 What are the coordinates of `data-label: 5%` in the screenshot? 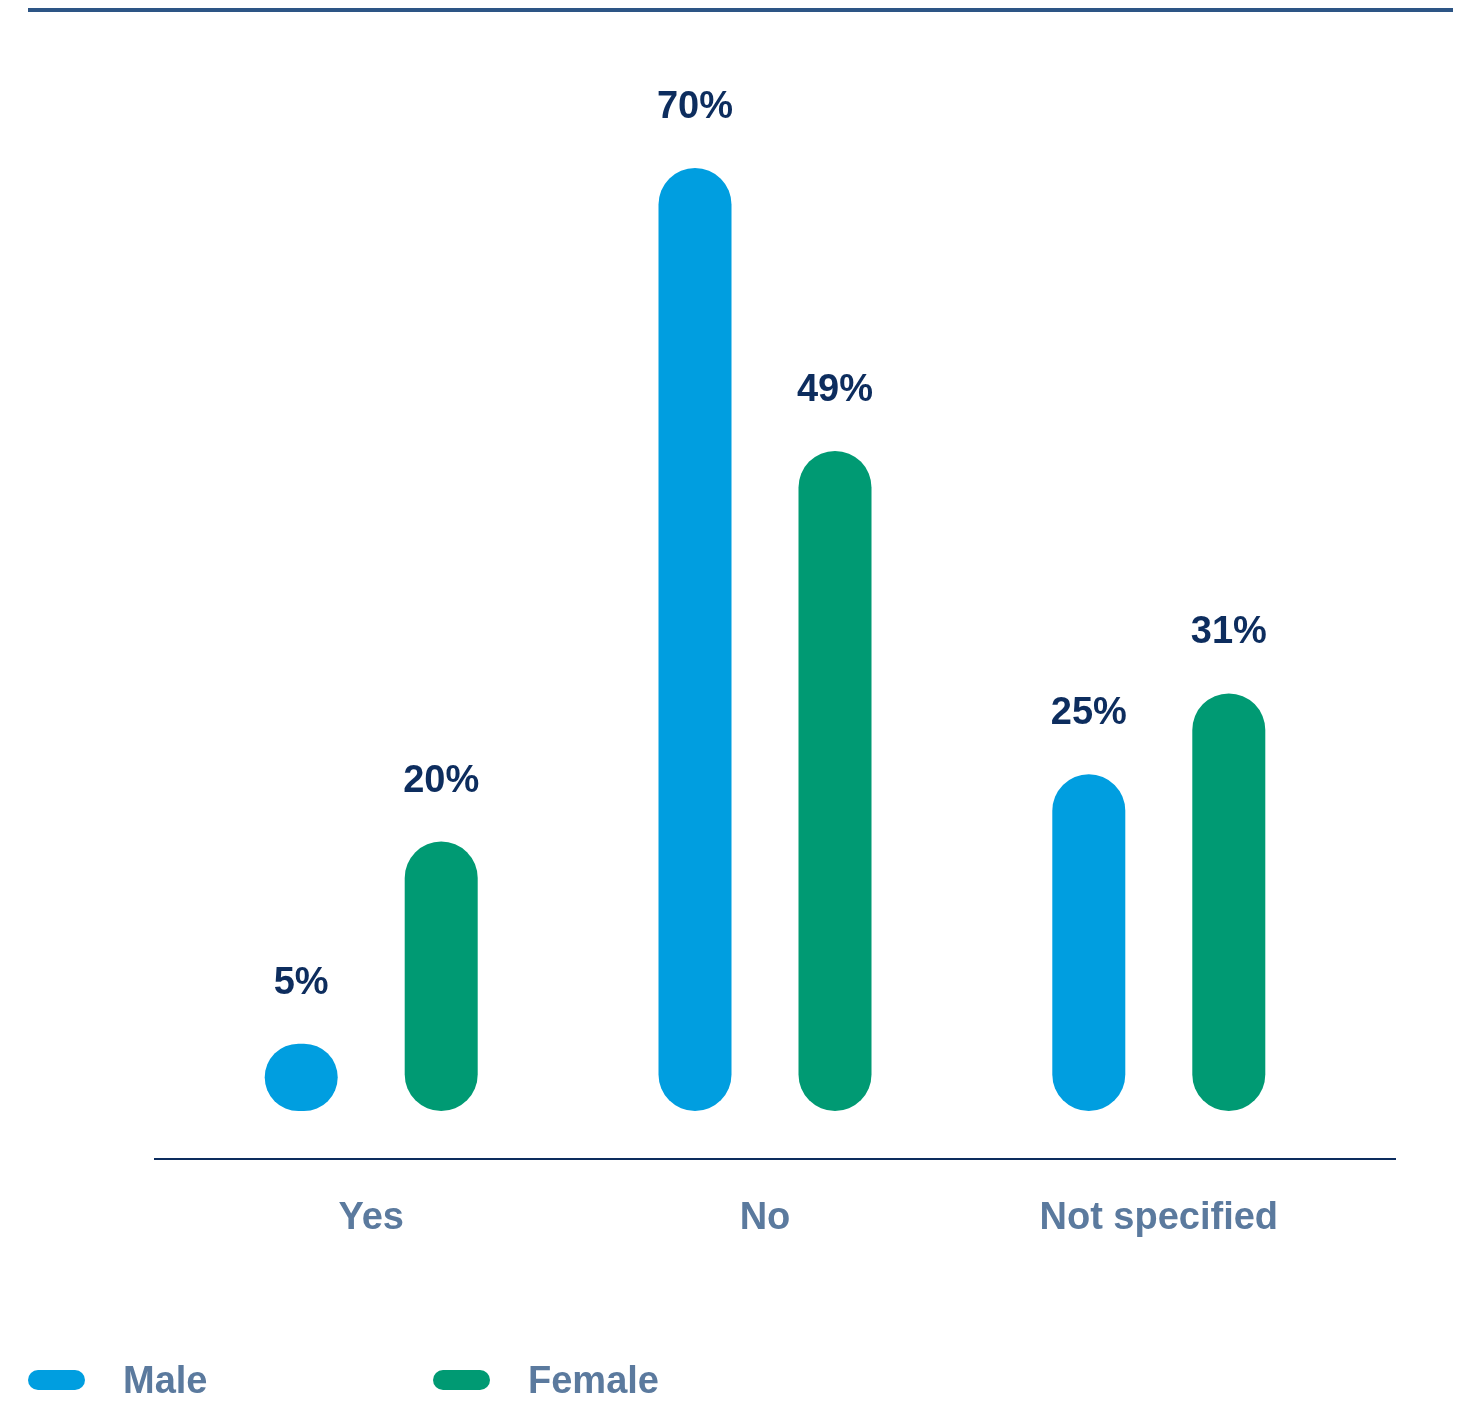 It's located at (301, 980).